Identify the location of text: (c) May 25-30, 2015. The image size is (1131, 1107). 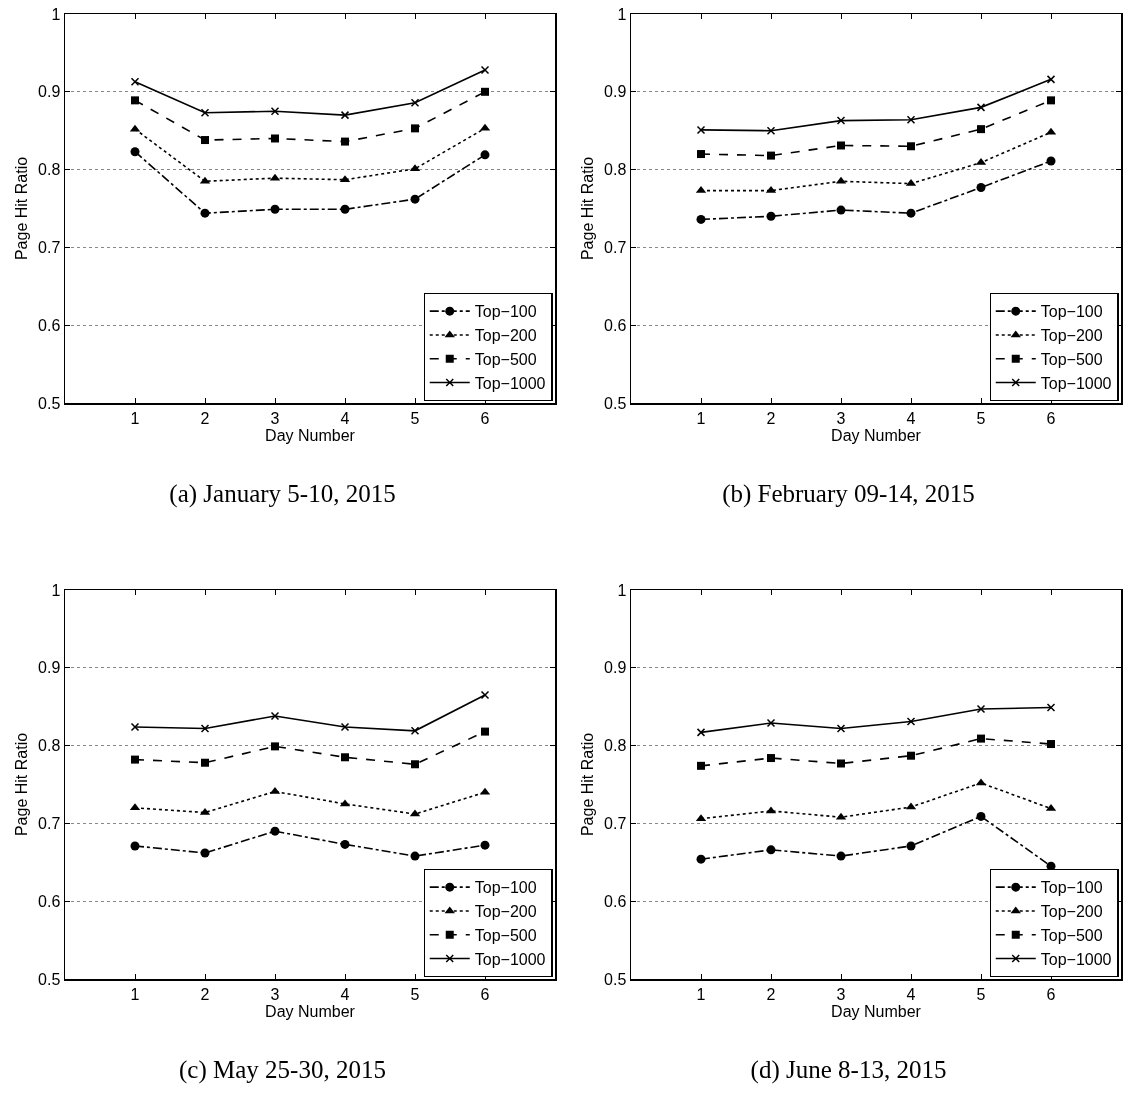
(282, 1070).